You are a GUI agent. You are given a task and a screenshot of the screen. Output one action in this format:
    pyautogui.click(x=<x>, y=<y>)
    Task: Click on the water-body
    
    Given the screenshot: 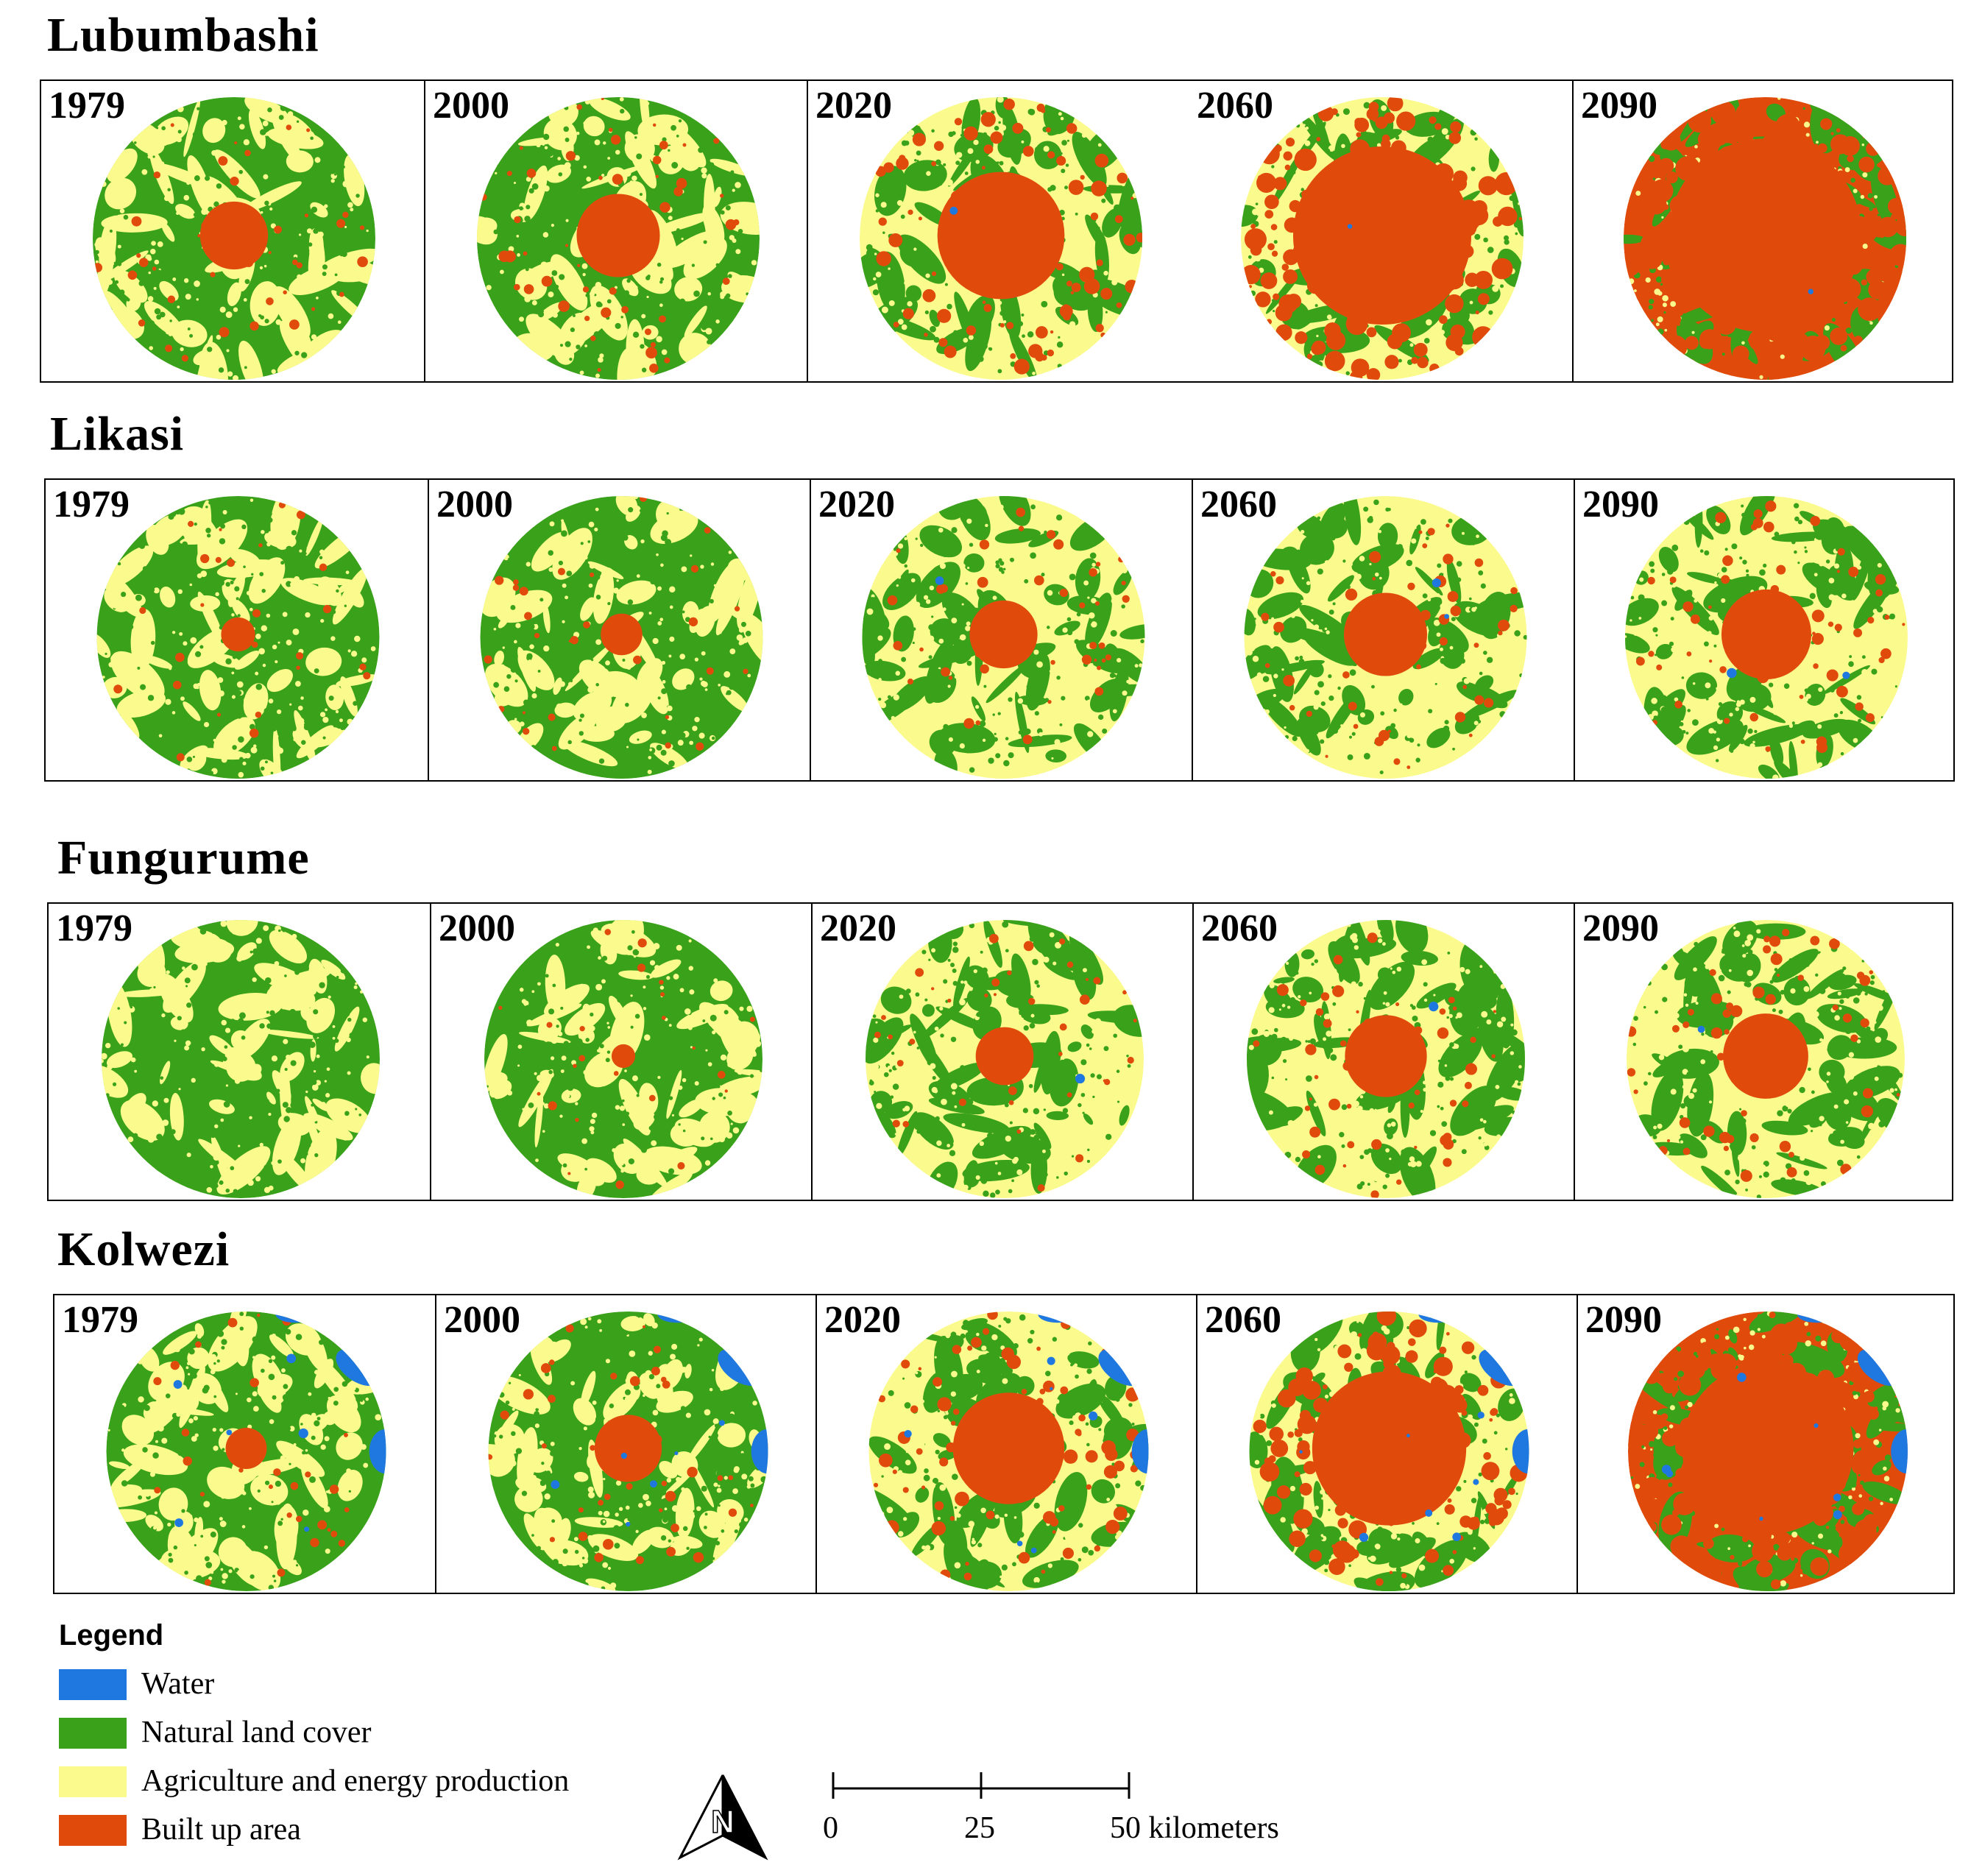 What is the action you would take?
    pyautogui.click(x=1810, y=291)
    